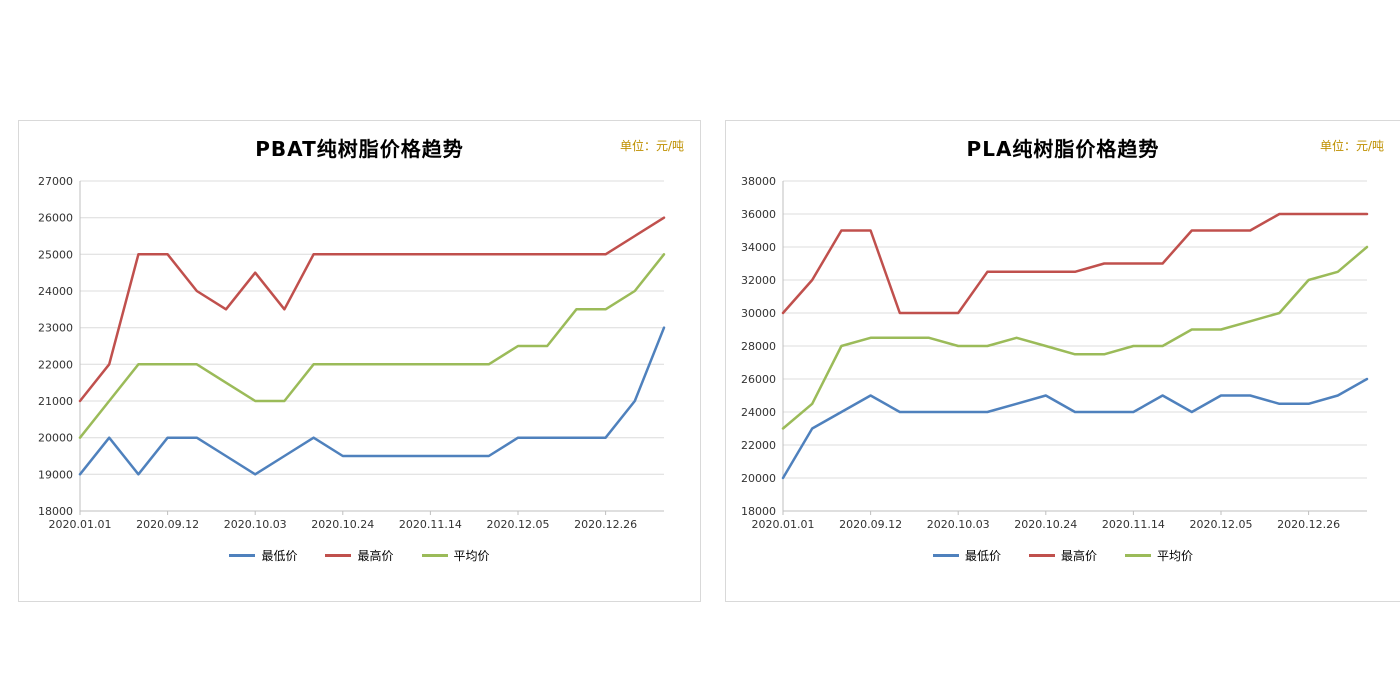  I want to click on y-tick-label: 25000, so click(55, 254).